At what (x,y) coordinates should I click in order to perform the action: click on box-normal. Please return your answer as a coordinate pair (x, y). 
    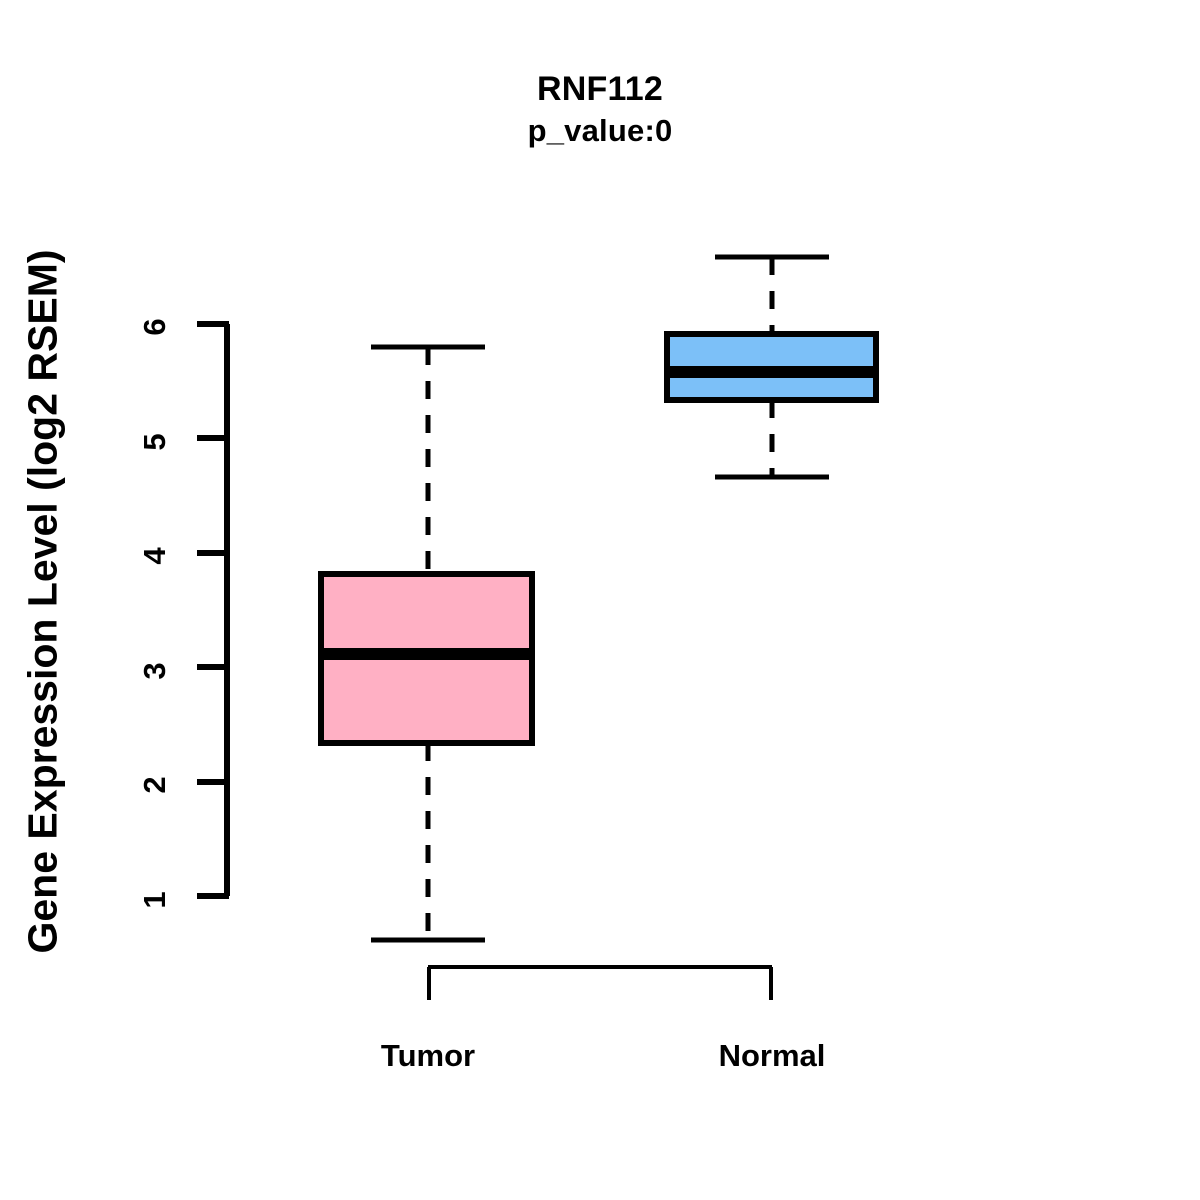
    Looking at the image, I should click on (771, 367).